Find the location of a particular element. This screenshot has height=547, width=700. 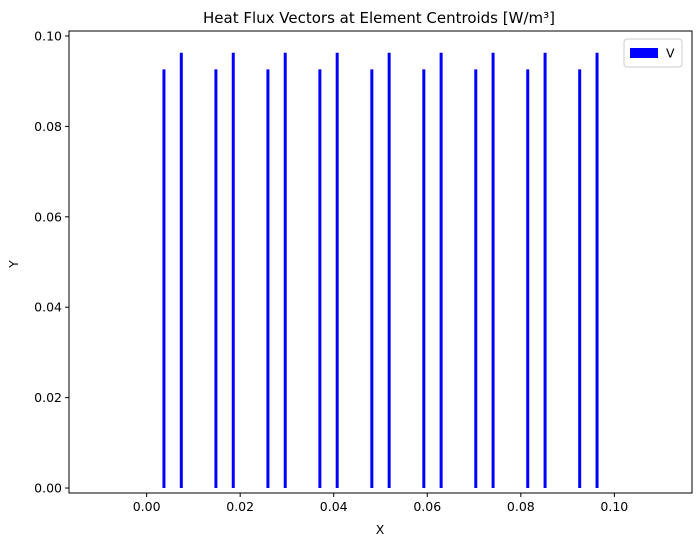

y-tick-label-4: 0.06 is located at coordinates (48, 216).